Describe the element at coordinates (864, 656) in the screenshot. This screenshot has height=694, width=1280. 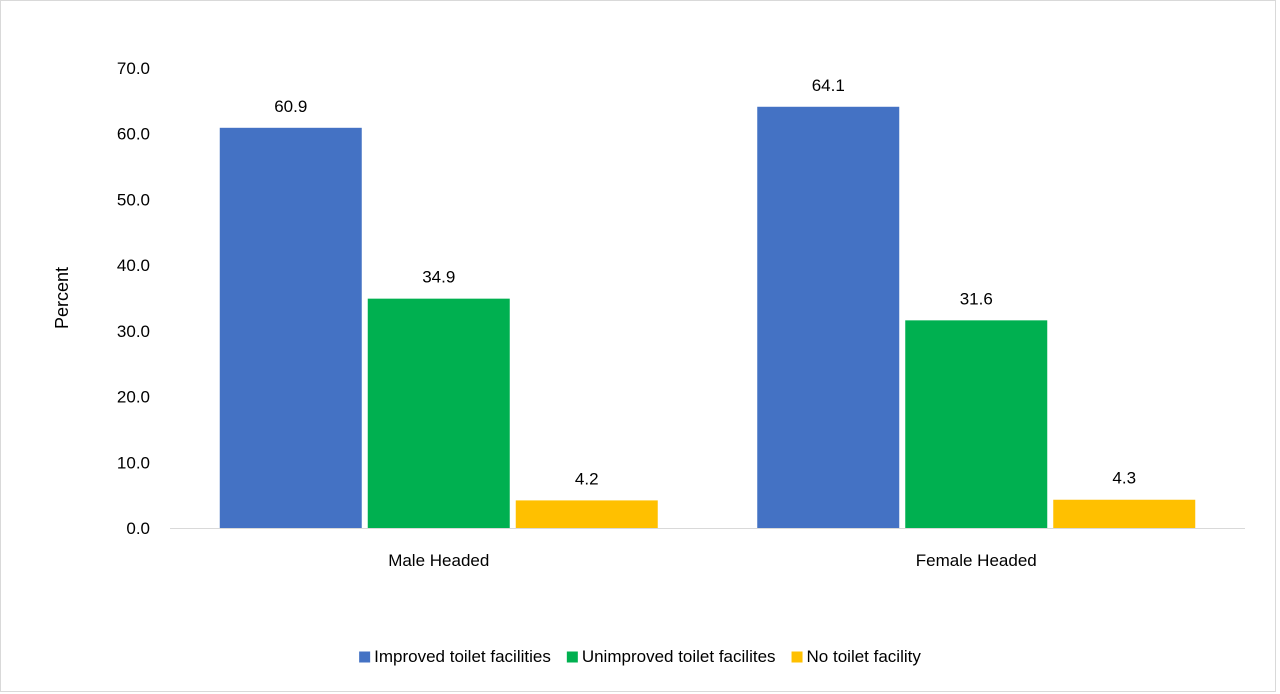
I see `legend-label: No toilet facility` at that location.